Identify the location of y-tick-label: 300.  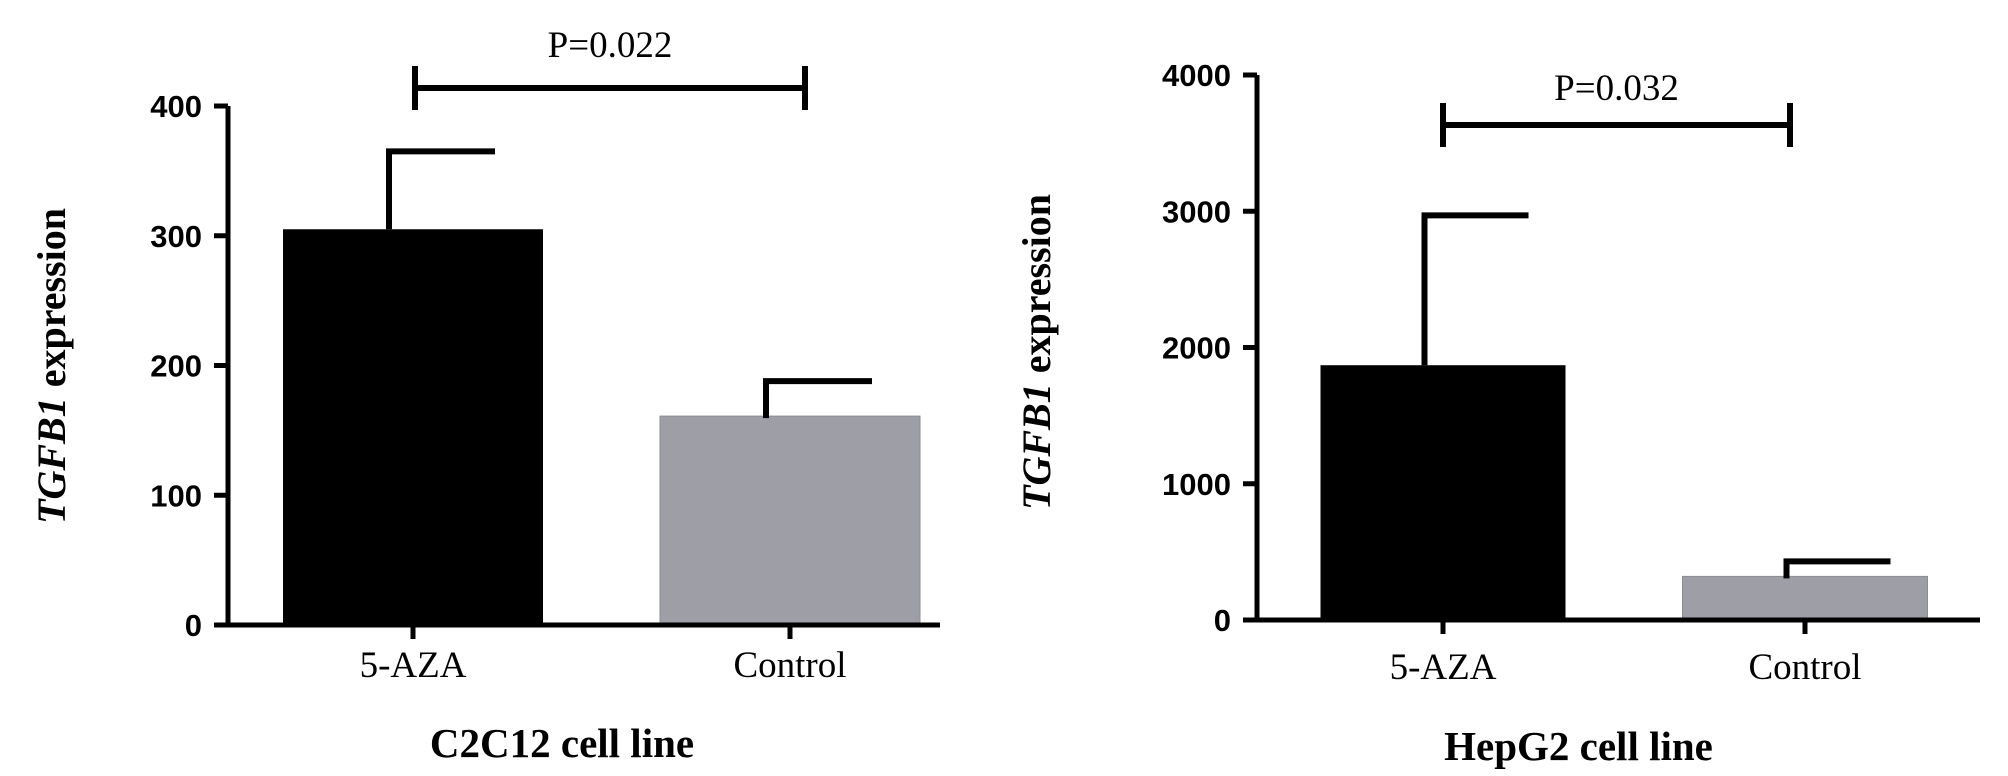
(176, 236).